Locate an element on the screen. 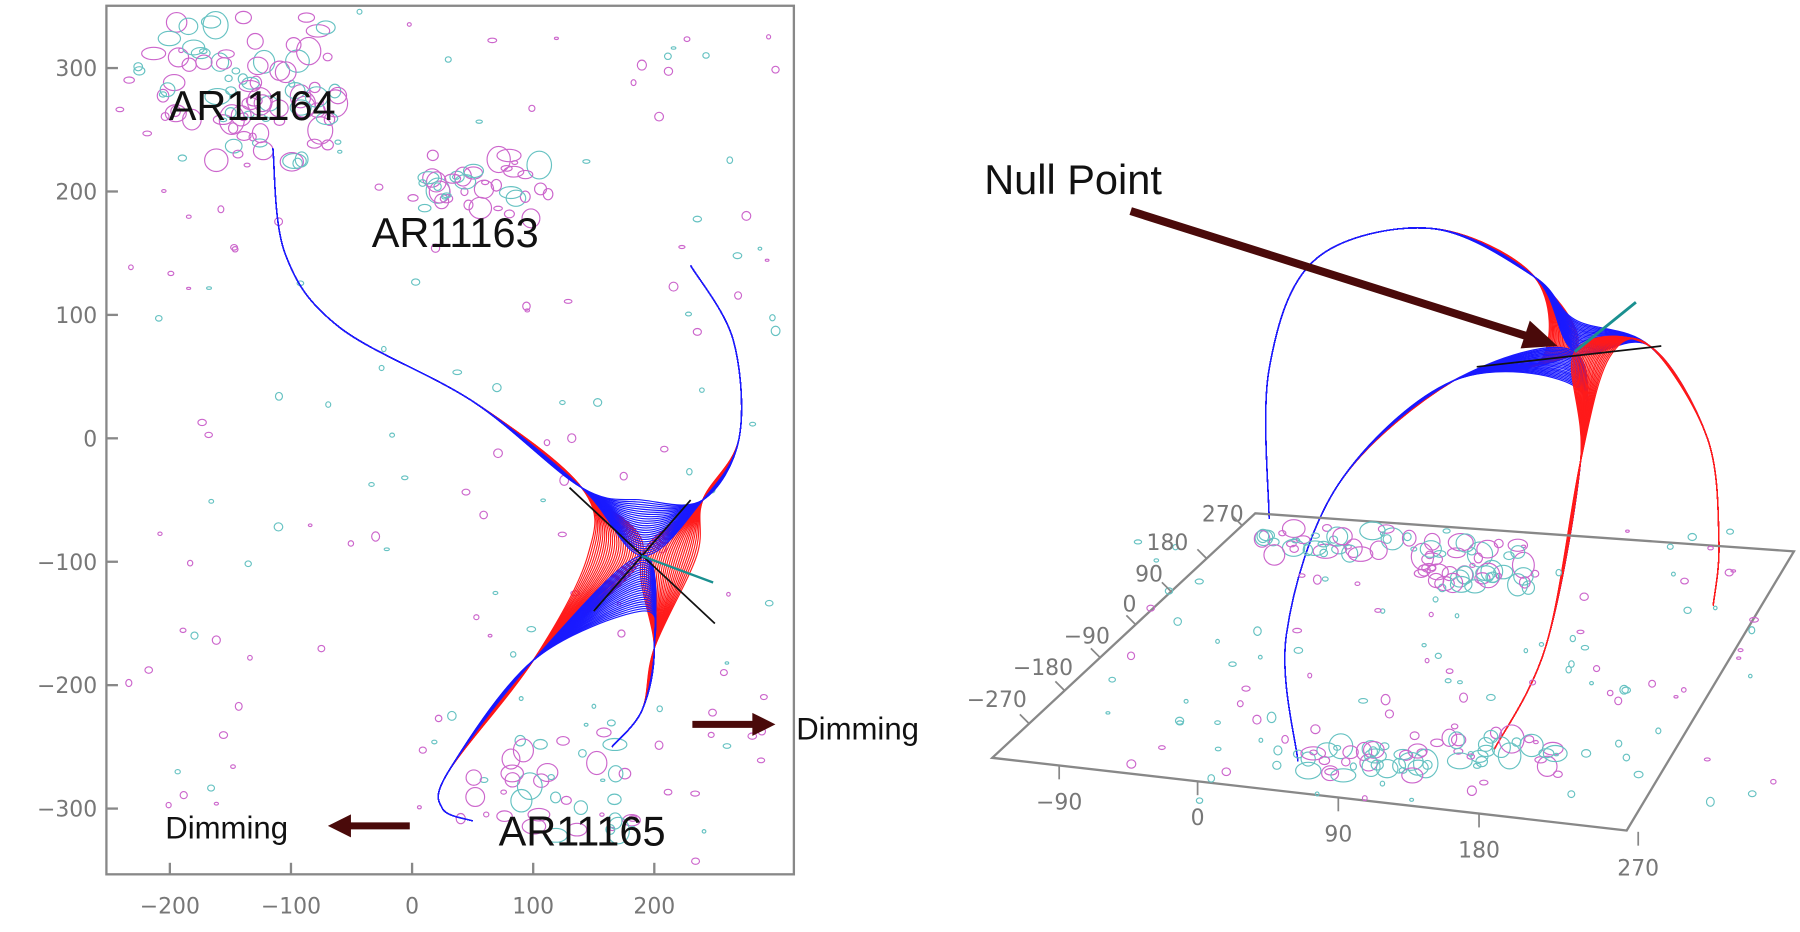 Image resolution: width=1800 pixels, height=932 pixels. x-tick-label: −100 is located at coordinates (291, 907).